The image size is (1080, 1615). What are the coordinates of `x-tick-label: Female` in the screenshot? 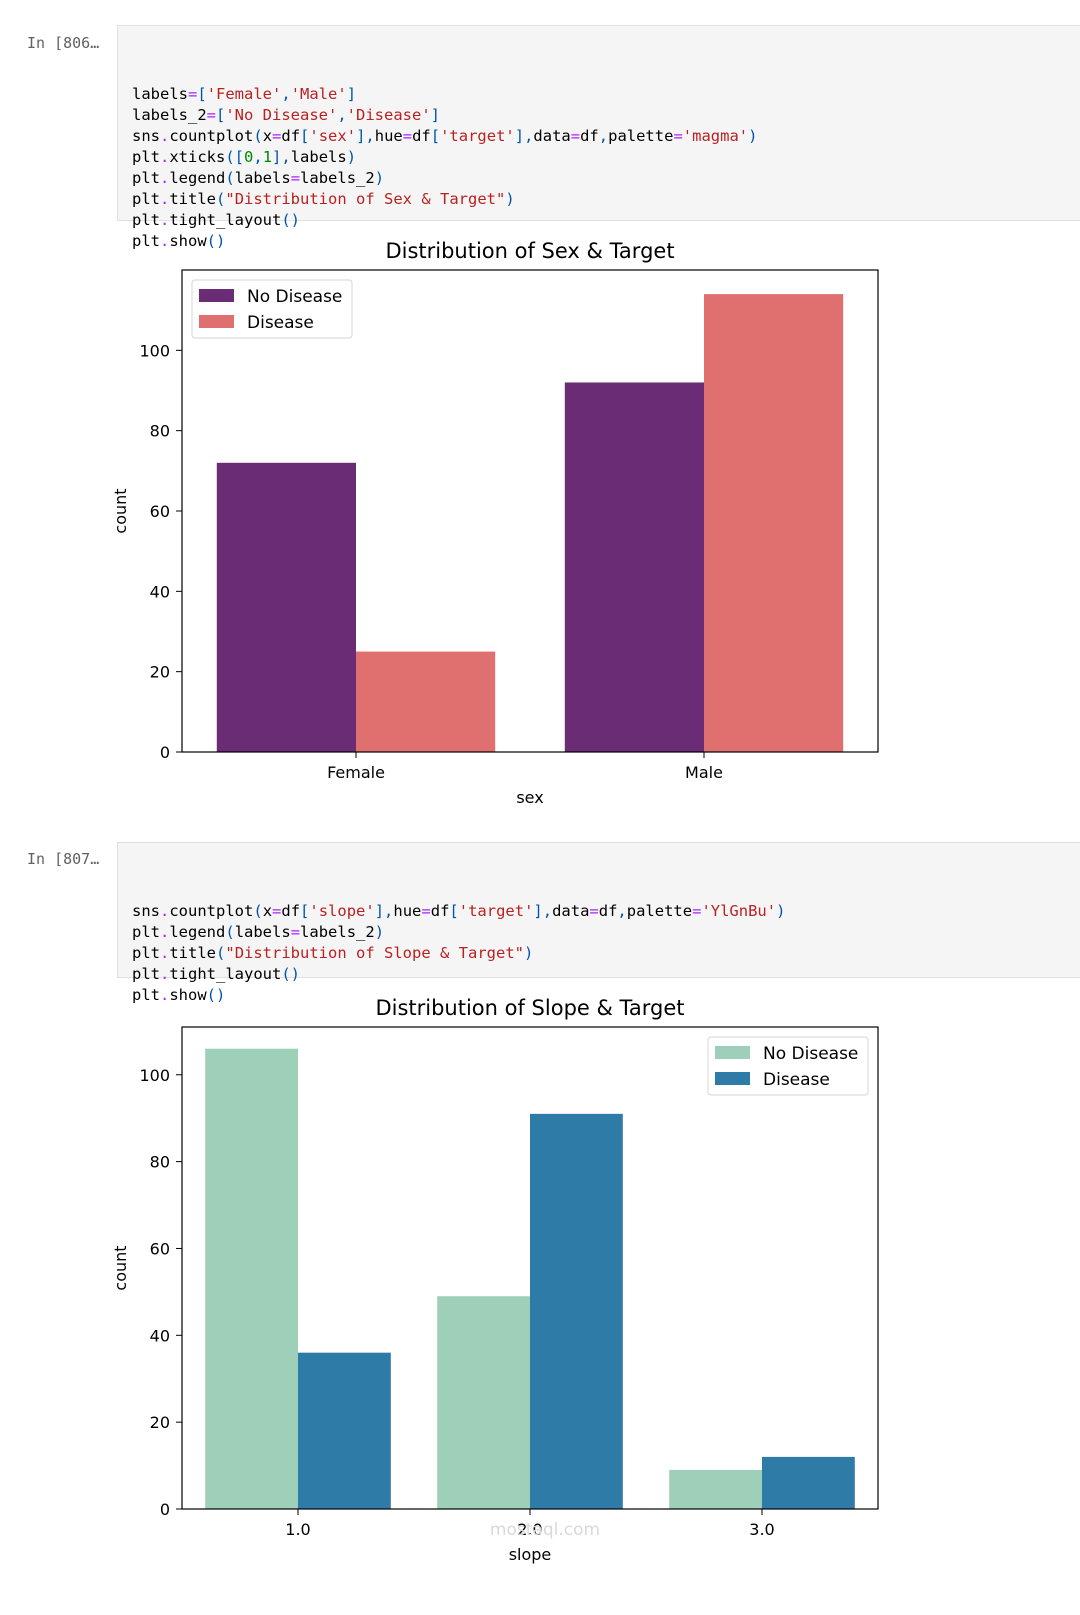 It's located at (356, 772).